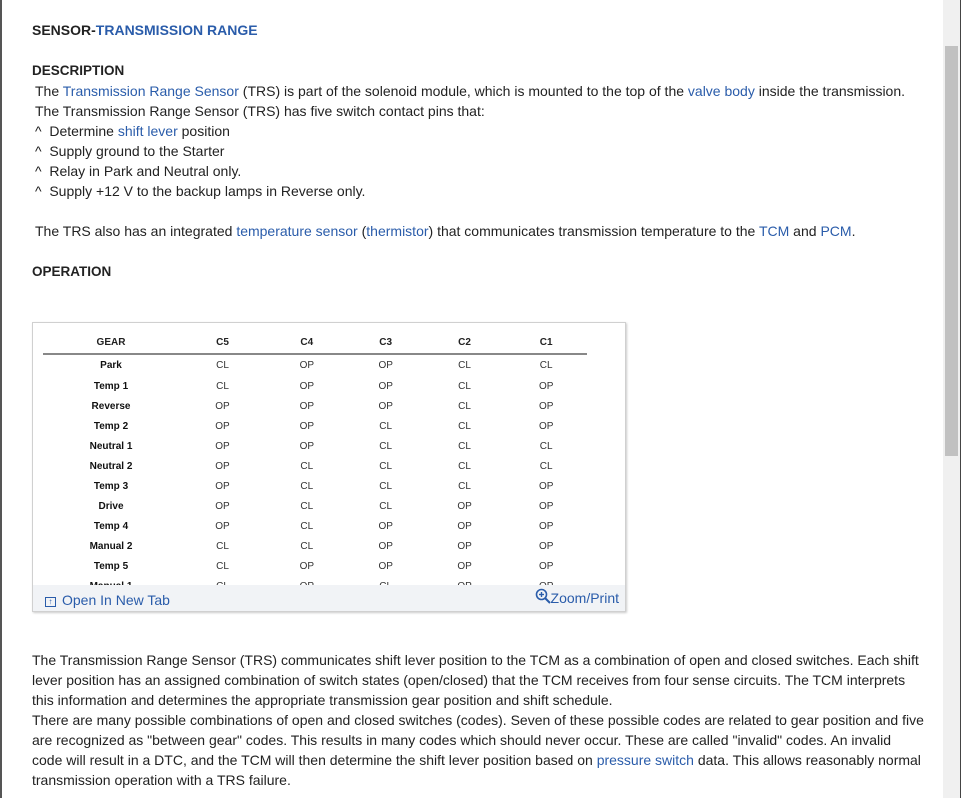  What do you see at coordinates (78, 70) in the screenshot?
I see `description-heading: DESCRIPTION` at bounding box center [78, 70].